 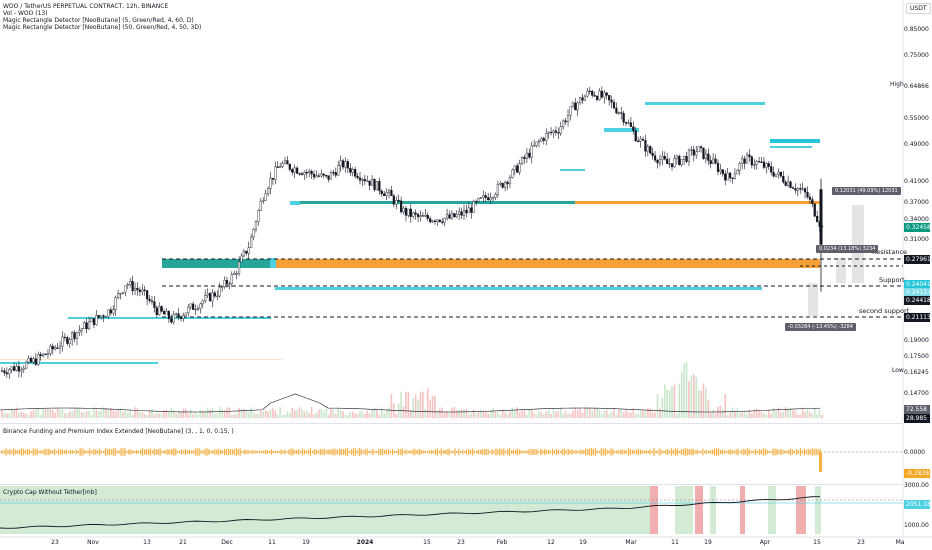 What do you see at coordinates (50, 492) in the screenshot?
I see `cap-pane-title: Crypto Cap Without Tether[mb]` at bounding box center [50, 492].